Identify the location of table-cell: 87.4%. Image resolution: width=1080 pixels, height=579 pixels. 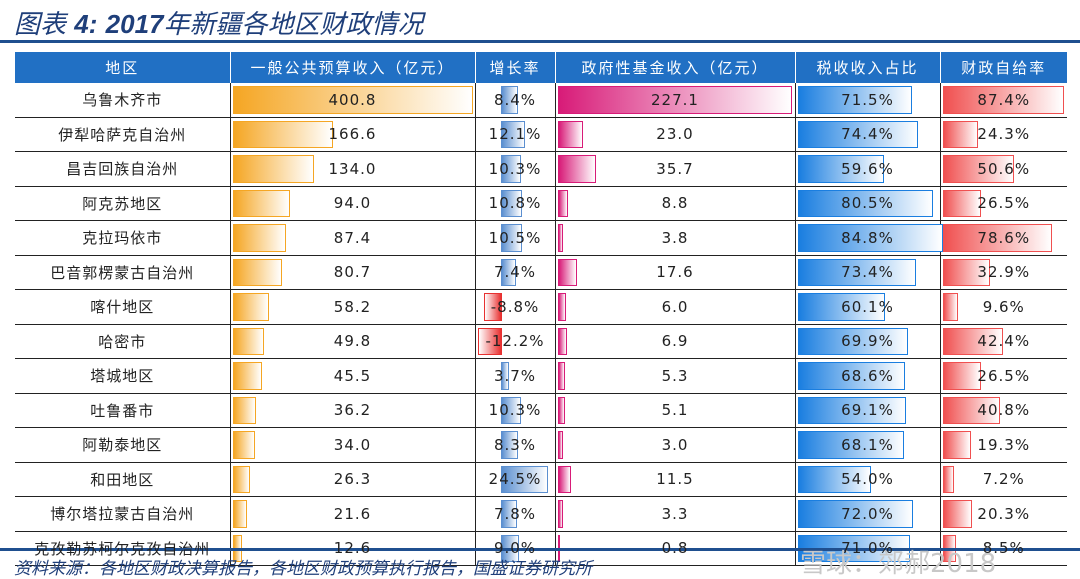
(1003, 100).